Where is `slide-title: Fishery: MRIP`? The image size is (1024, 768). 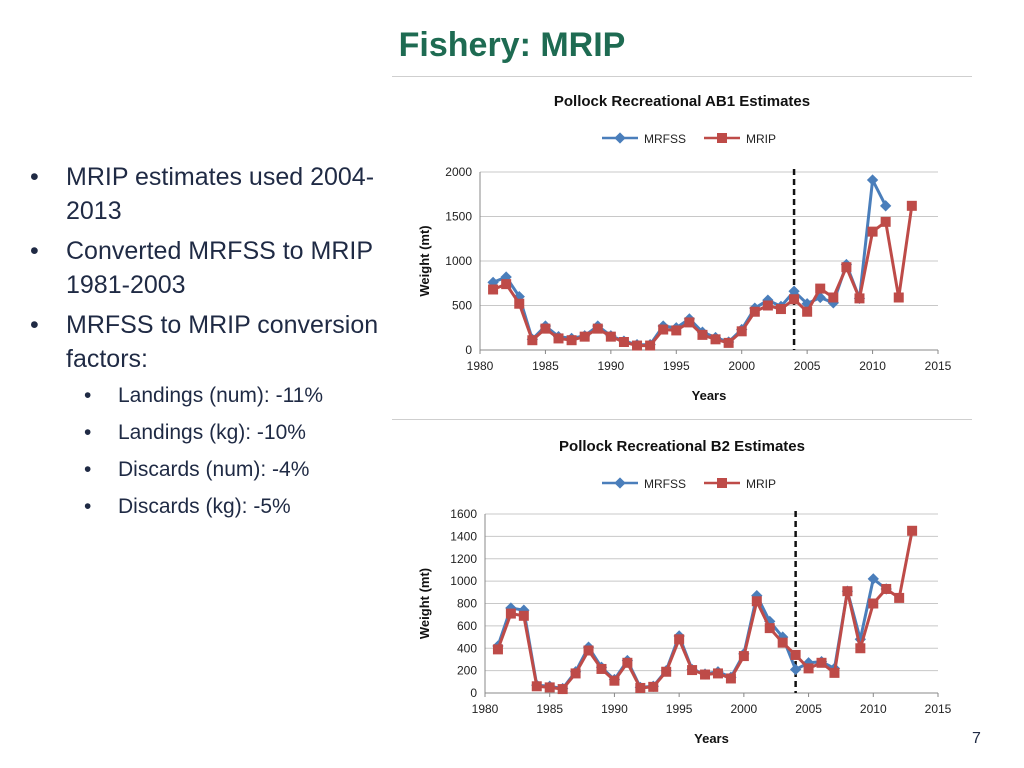 slide-title: Fishery: MRIP is located at coordinates (512, 45).